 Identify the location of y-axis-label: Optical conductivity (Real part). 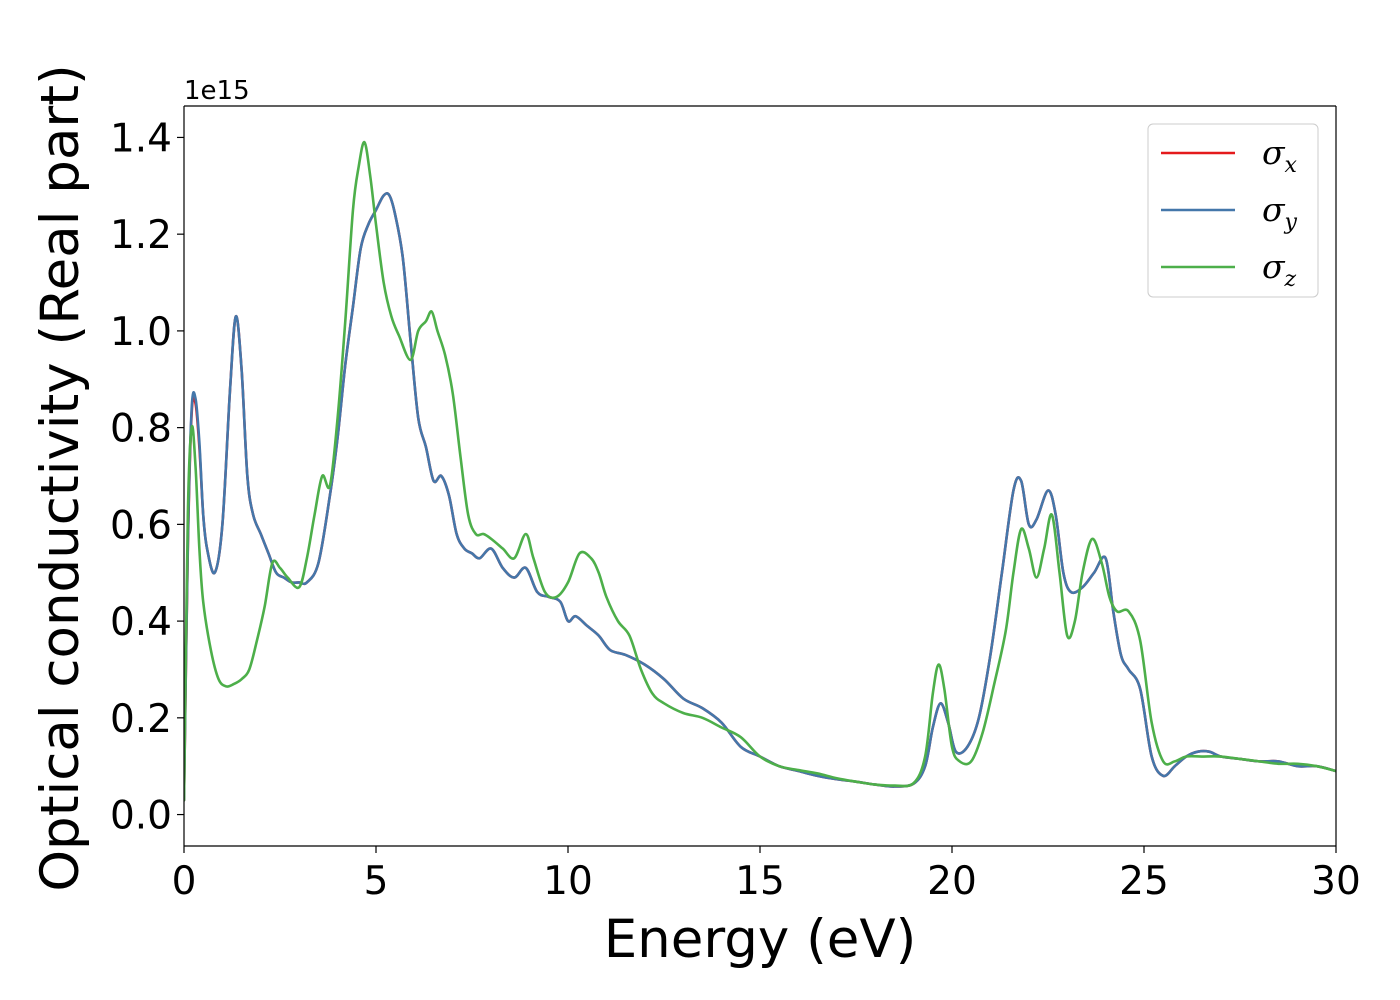
(60, 477).